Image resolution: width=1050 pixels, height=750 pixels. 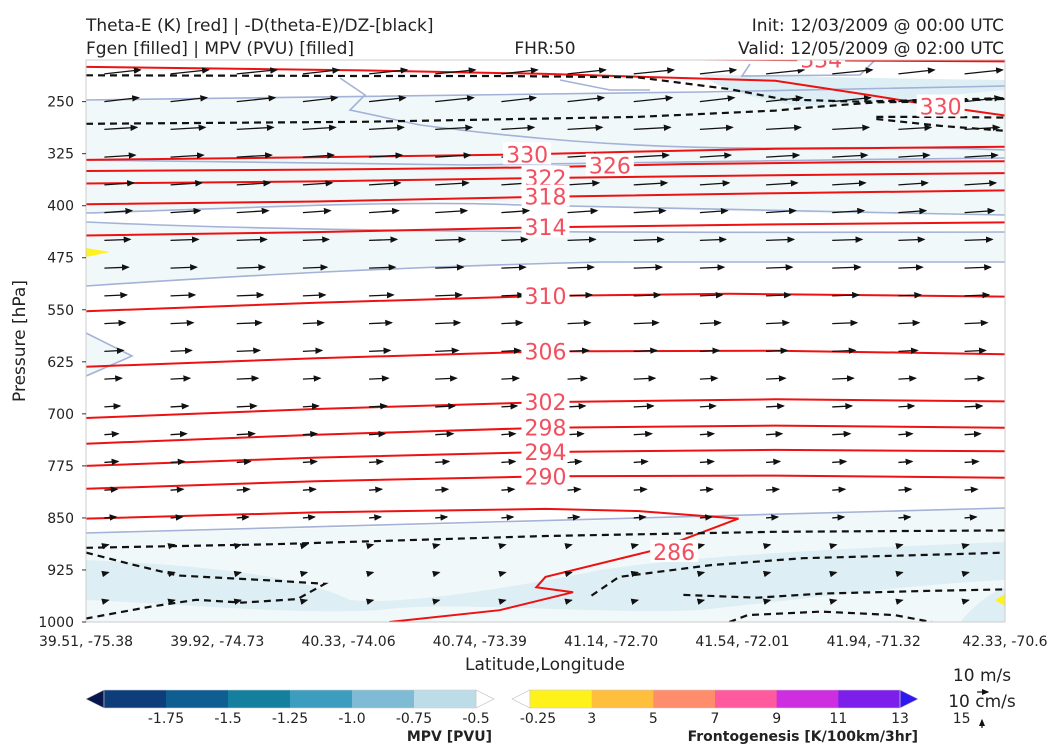 I want to click on title-init-time: Init: 12/03/2009 @ 00:00 UTC, so click(x=878, y=26).